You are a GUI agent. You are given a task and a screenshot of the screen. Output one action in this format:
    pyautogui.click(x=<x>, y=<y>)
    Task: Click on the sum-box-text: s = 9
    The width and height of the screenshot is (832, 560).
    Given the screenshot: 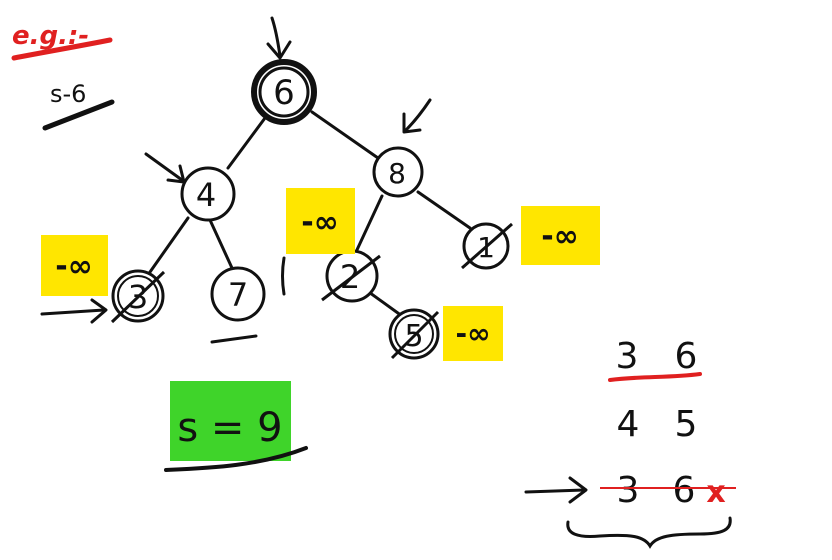 What is the action you would take?
    pyautogui.click(x=229, y=428)
    